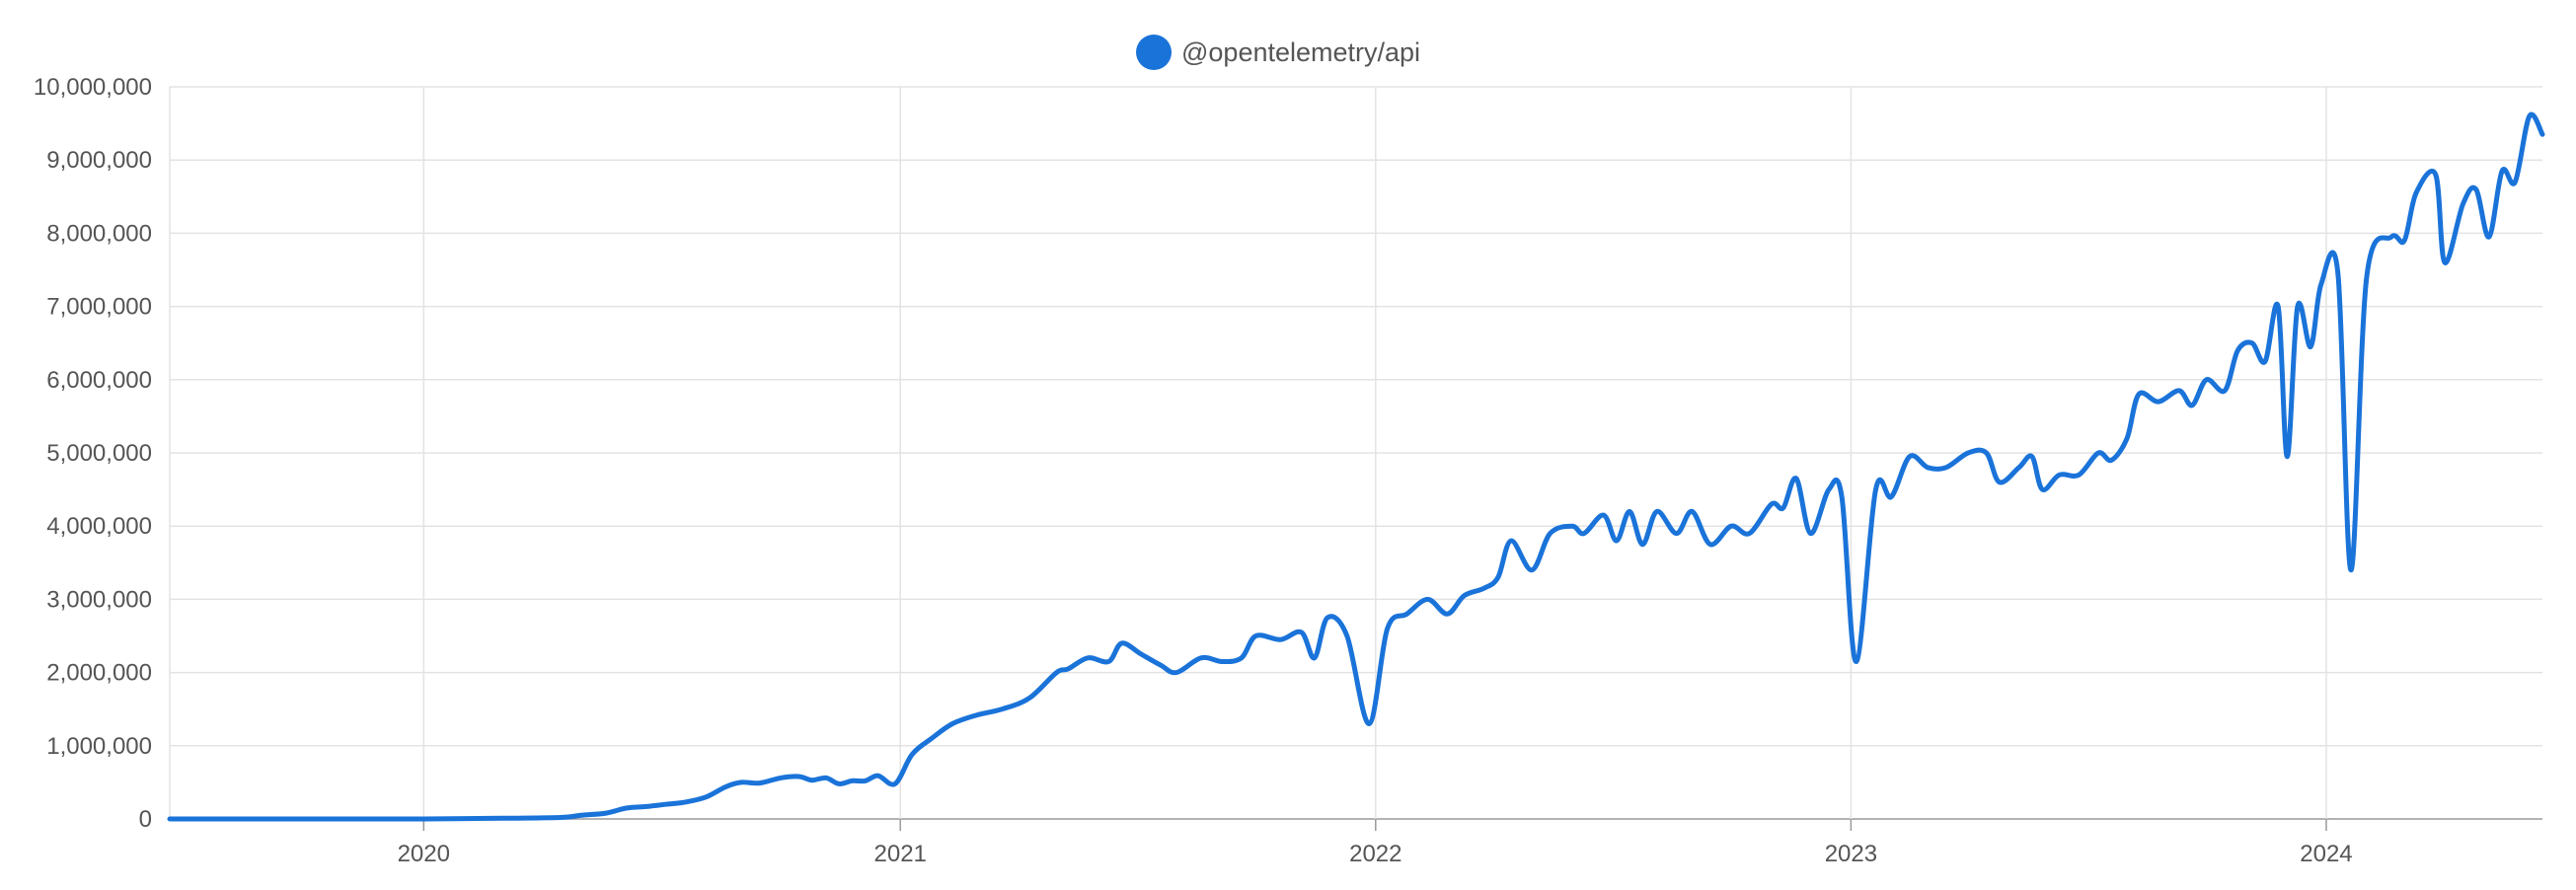 The height and width of the screenshot is (890, 2576). I want to click on y-tick-label: 2,000,000, so click(99, 673).